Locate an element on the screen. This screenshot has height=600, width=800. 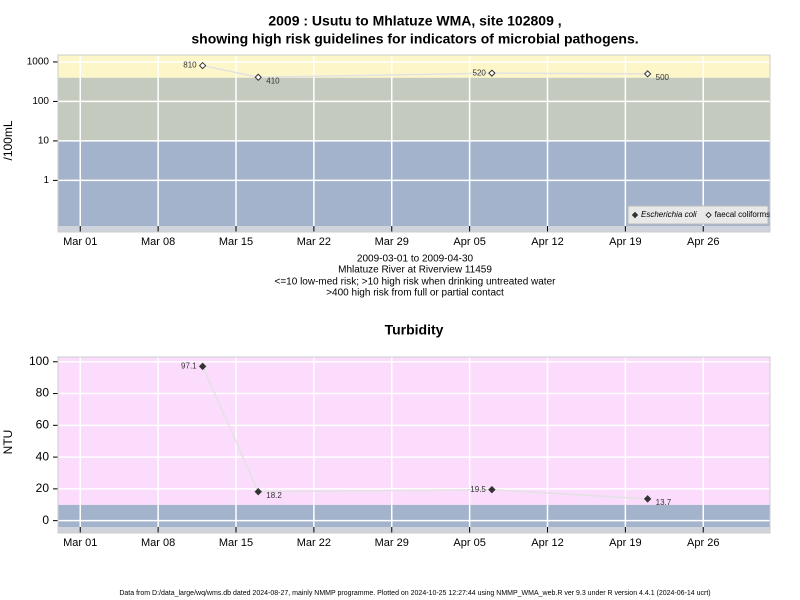
y-tick-label: 60 is located at coordinates (43, 424).